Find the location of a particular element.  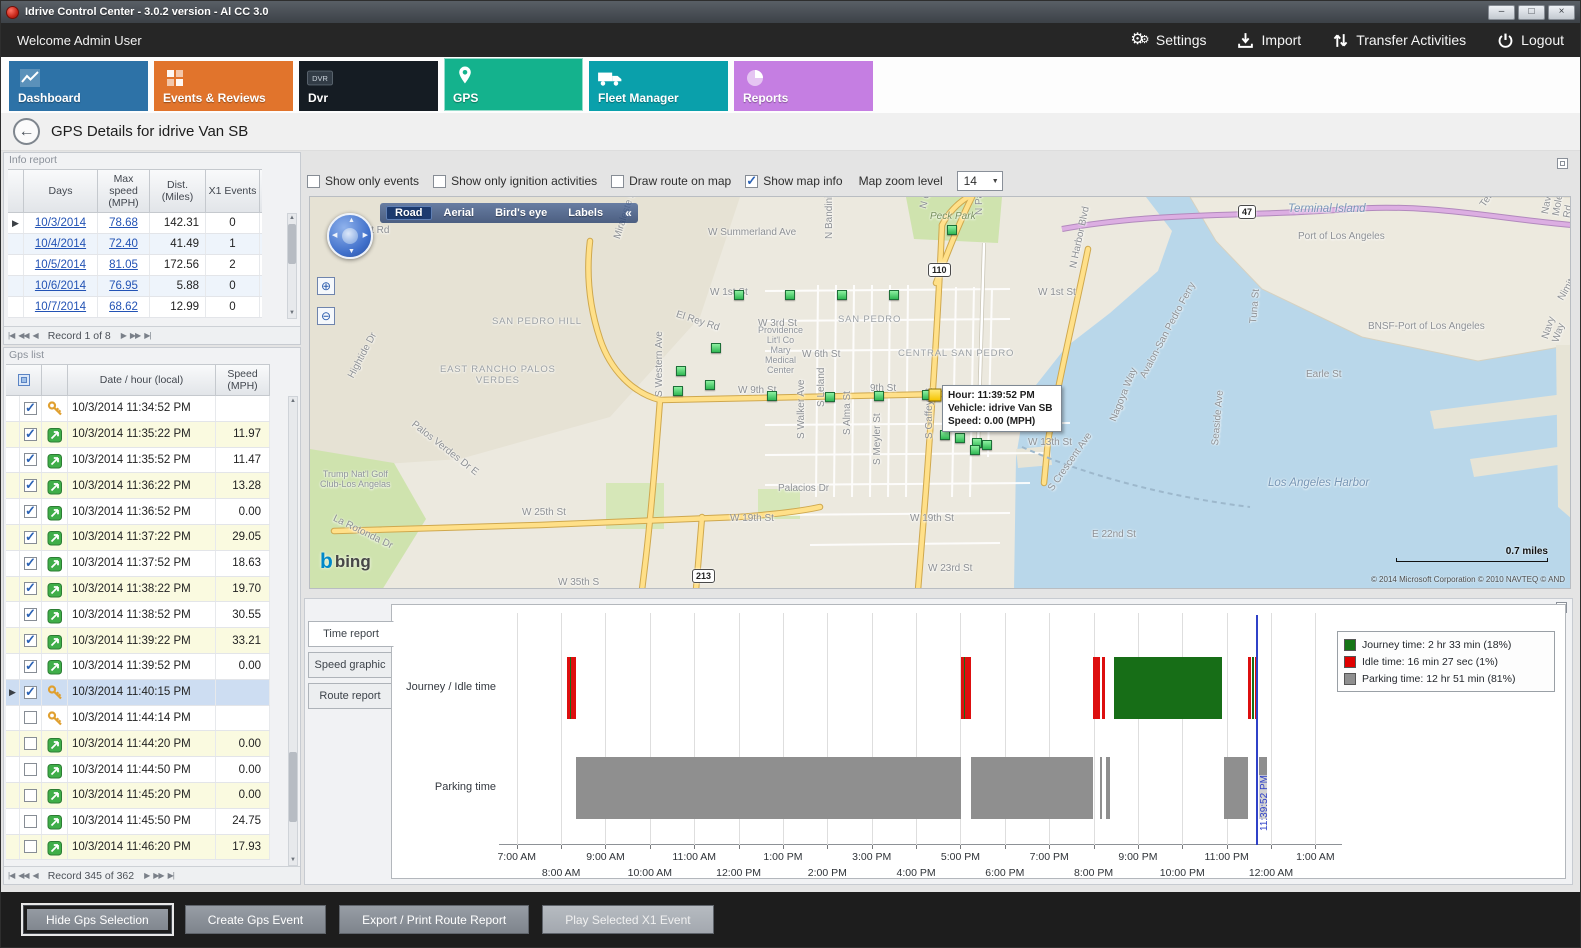

tab-fleet-manager: Fleet Manager is located at coordinates (658, 86).